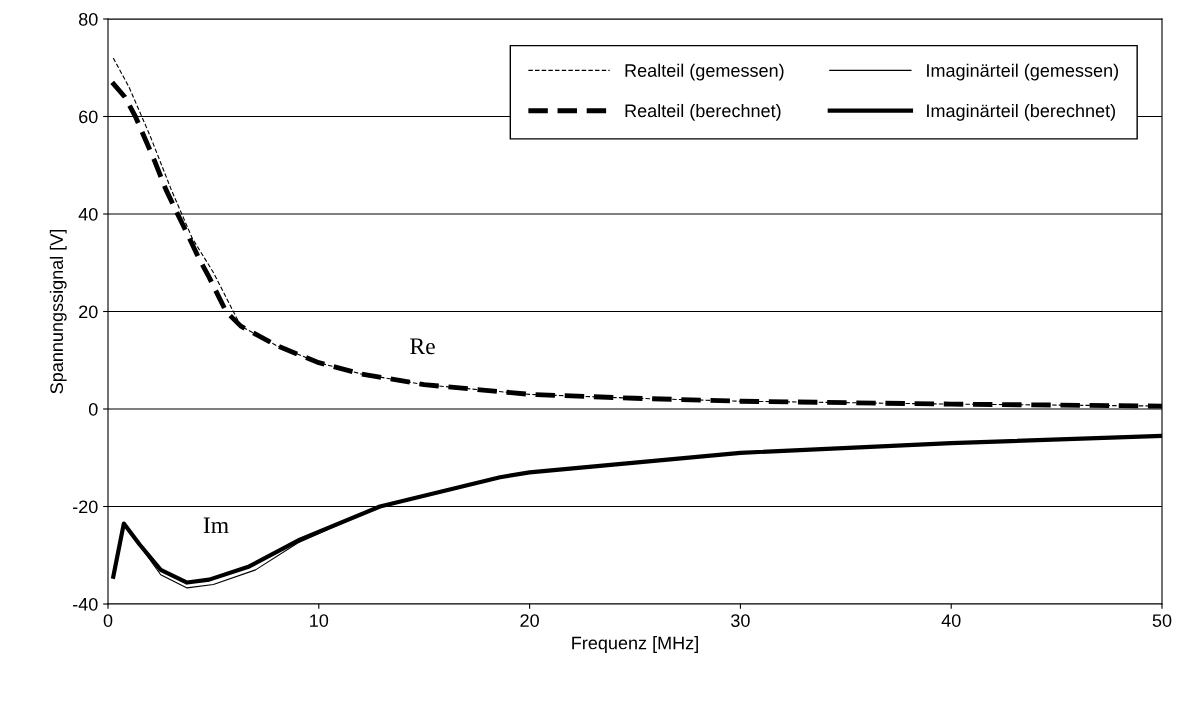 Image resolution: width=1183 pixels, height=701 pixels. What do you see at coordinates (1022, 72) in the screenshot?
I see `legend-label: Imaginärteil (gemessen)` at bounding box center [1022, 72].